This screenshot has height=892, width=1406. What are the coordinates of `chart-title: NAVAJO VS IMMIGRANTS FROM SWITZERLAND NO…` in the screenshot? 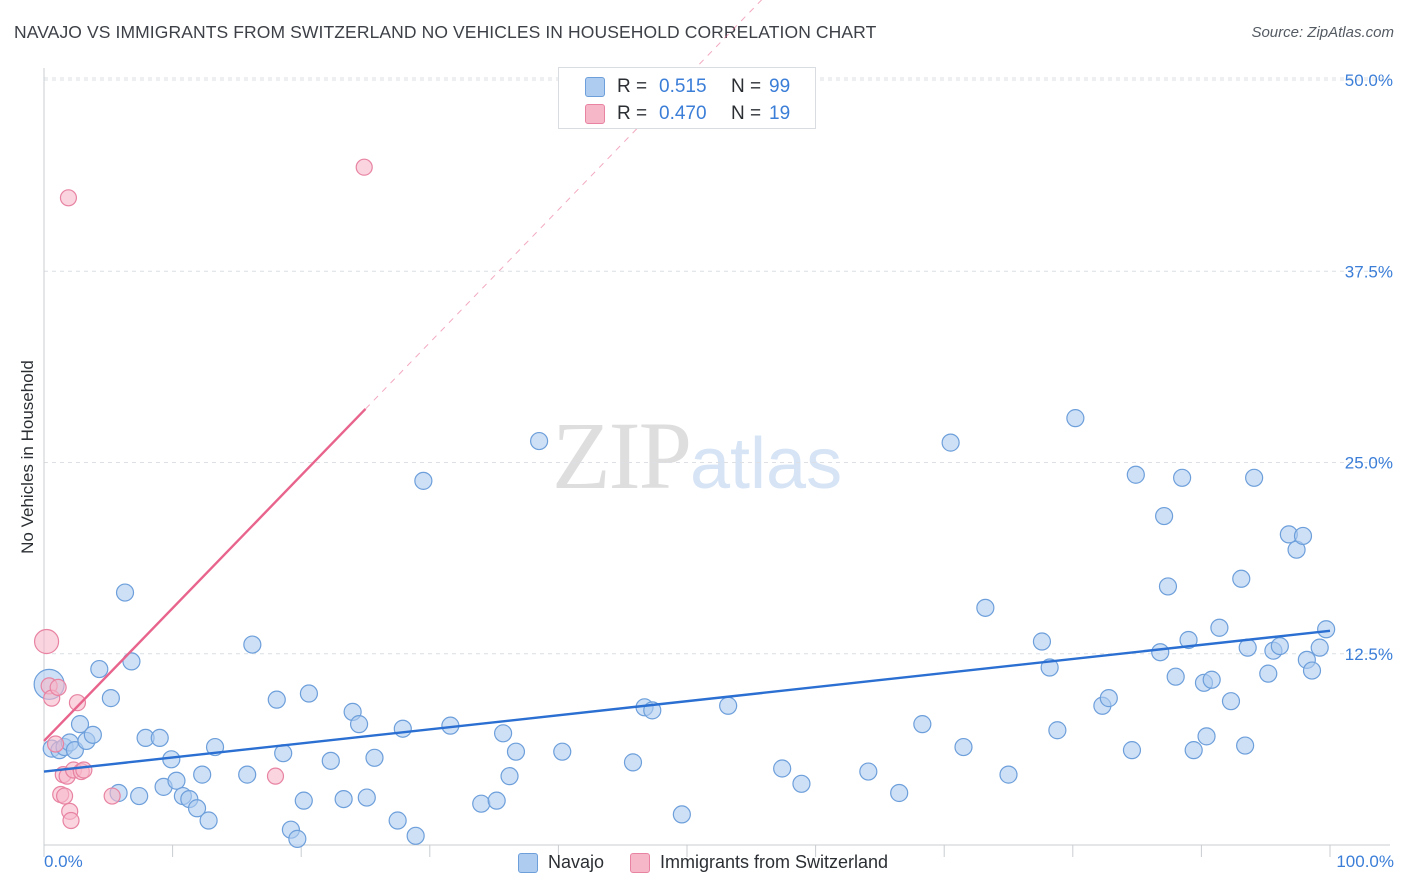 It's located at (445, 32).